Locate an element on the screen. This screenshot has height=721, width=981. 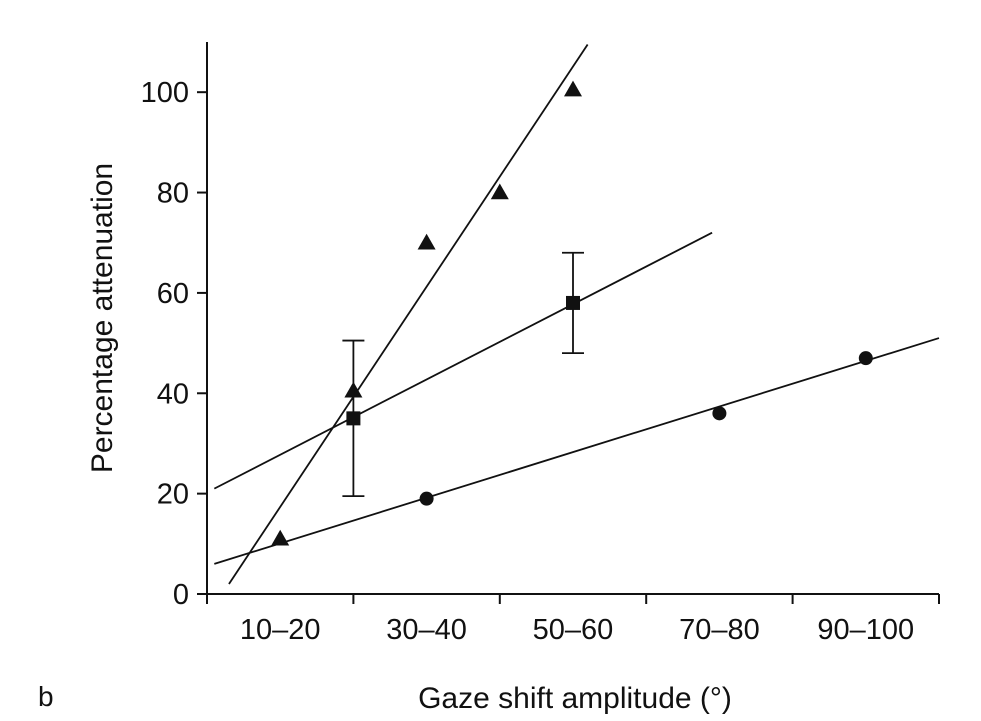
x-tick-label: 90–100 is located at coordinates (865, 630).